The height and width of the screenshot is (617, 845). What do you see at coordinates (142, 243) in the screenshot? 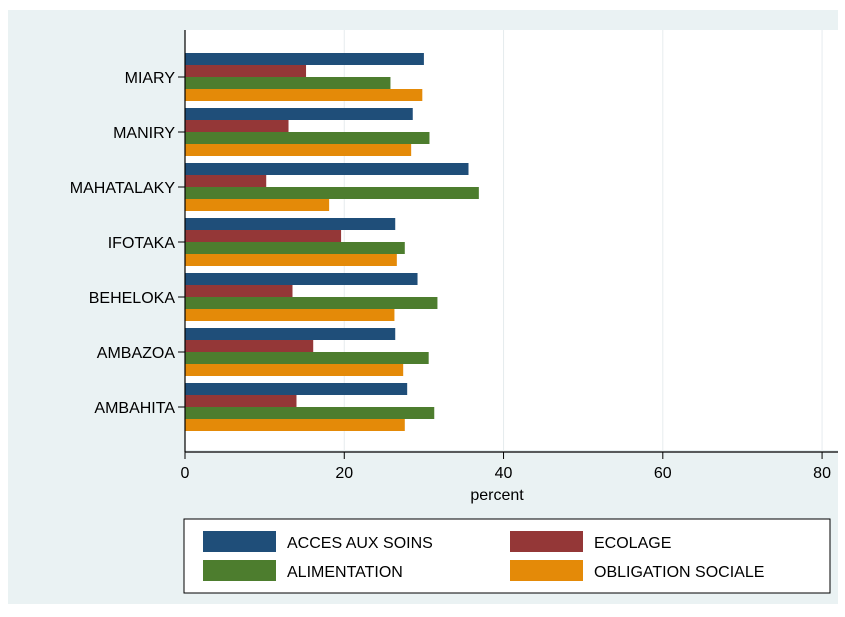
I see `category-label: IFOTAKA` at bounding box center [142, 243].